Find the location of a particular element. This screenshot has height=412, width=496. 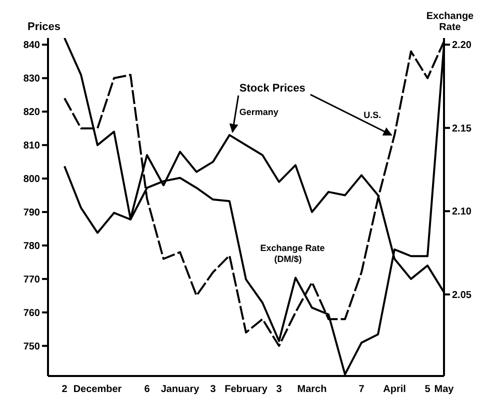

series-label: U.S. is located at coordinates (373, 115).